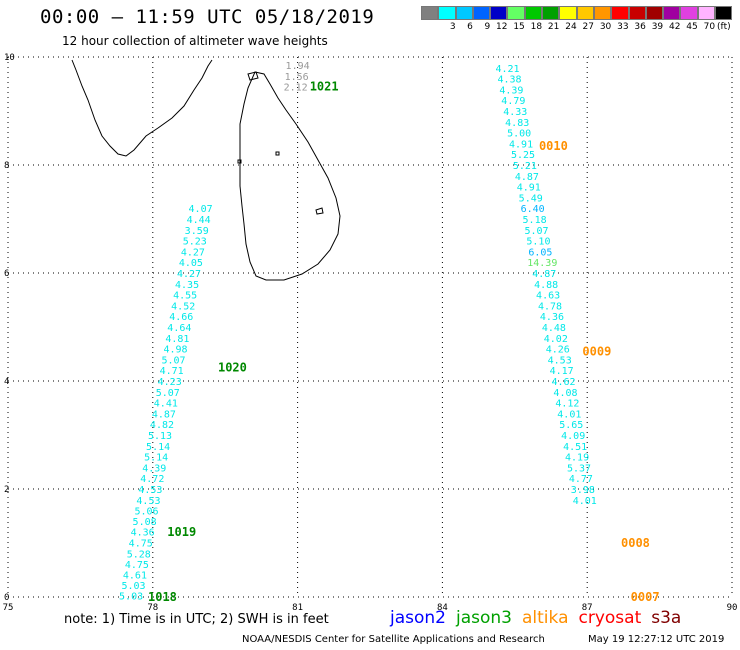 This screenshot has height=650, width=740. Describe the element at coordinates (550, 306) in the screenshot. I see `swh-value: 4.78` at that location.